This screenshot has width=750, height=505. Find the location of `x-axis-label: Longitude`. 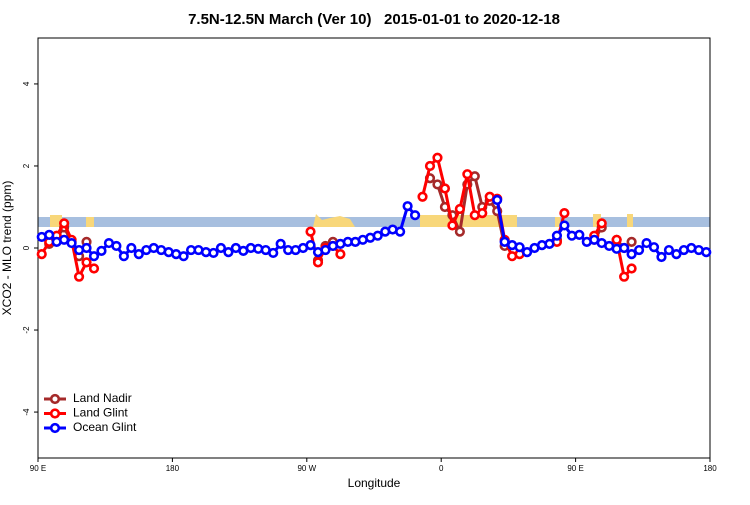

x-axis-label: Longitude is located at coordinates (374, 483).